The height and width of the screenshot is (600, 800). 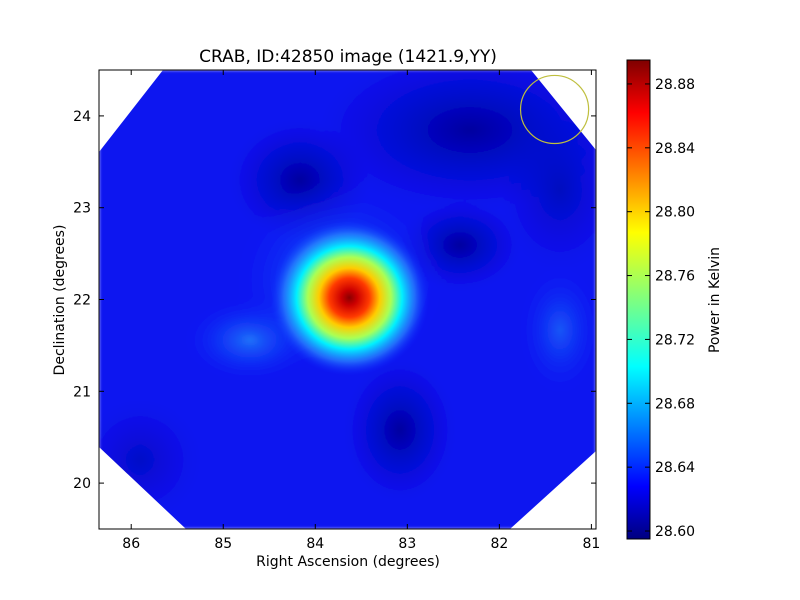 I want to click on y-axis-label: Declination (degrees), so click(x=60, y=300).